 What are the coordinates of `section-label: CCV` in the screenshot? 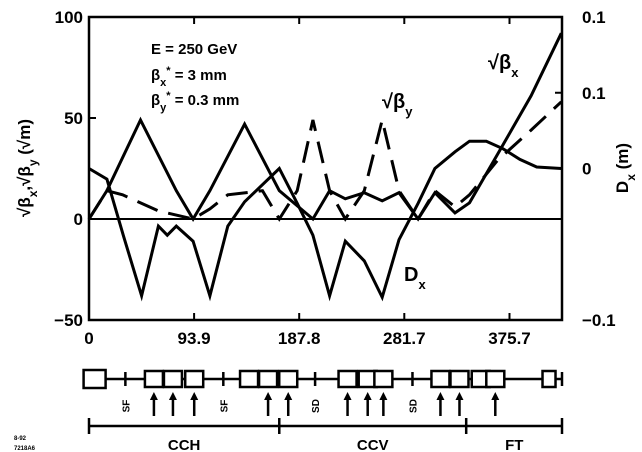 It's located at (373, 444).